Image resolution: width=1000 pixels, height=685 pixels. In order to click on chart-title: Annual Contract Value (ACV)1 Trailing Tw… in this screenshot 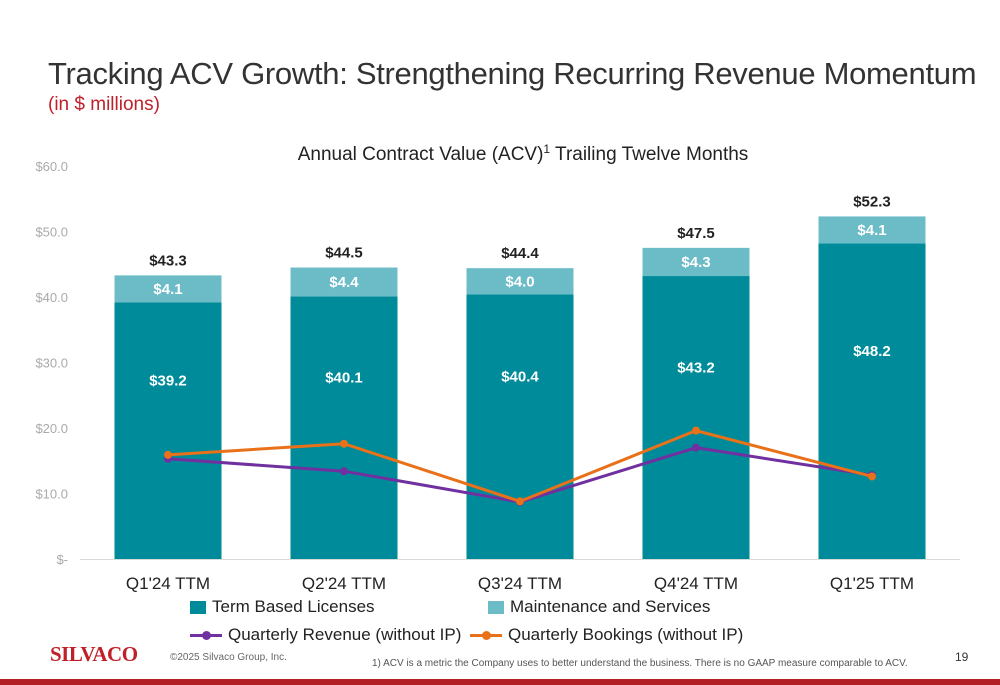, I will do `click(523, 153)`.